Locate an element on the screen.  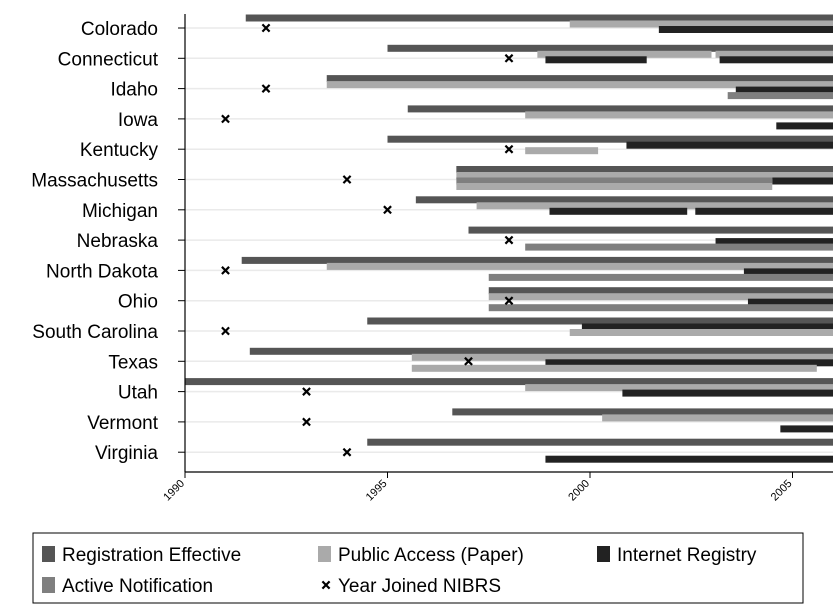
nibrs-marker-iowa is located at coordinates (225, 119).